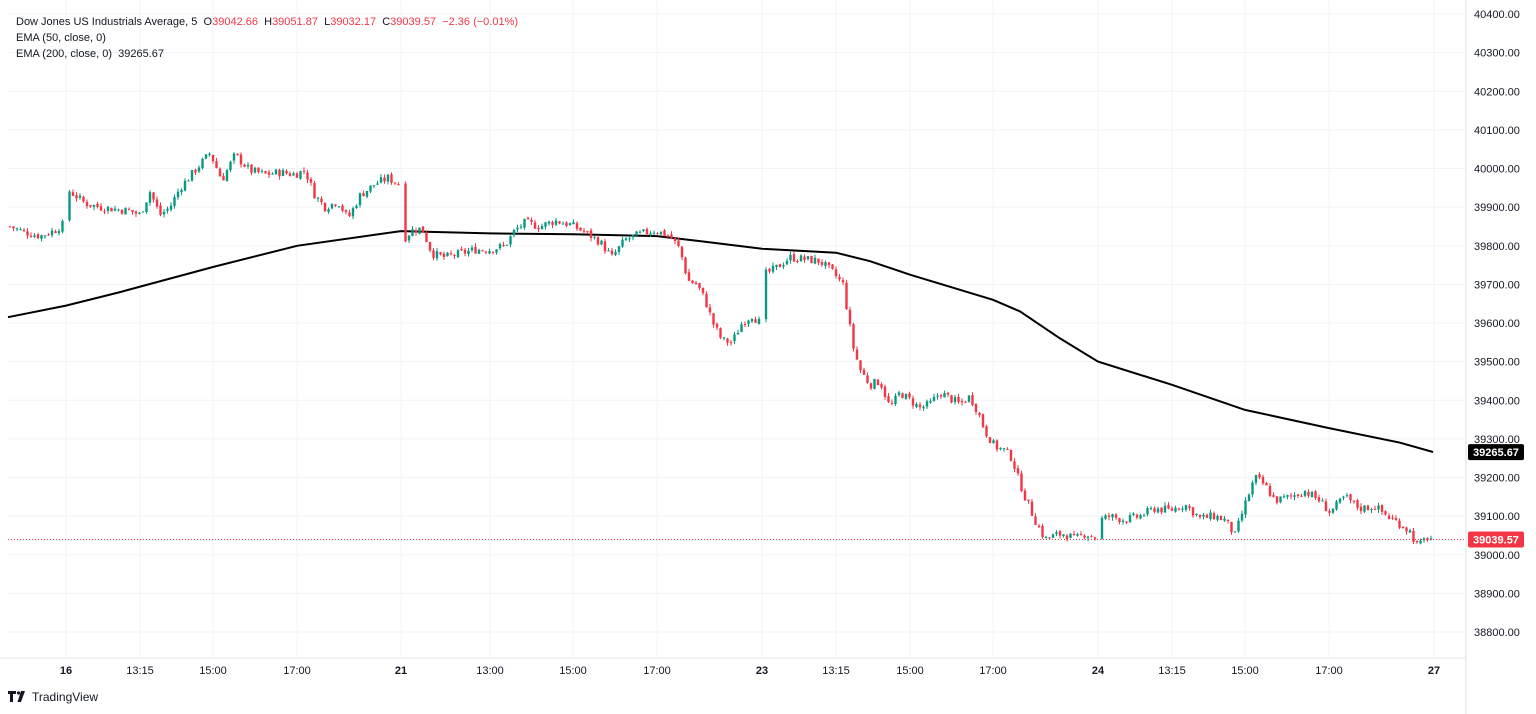 Image resolution: width=1536 pixels, height=714 pixels. Describe the element at coordinates (267, 38) in the screenshot. I see `ema50-row: EMA (50, close, 0)` at that location.